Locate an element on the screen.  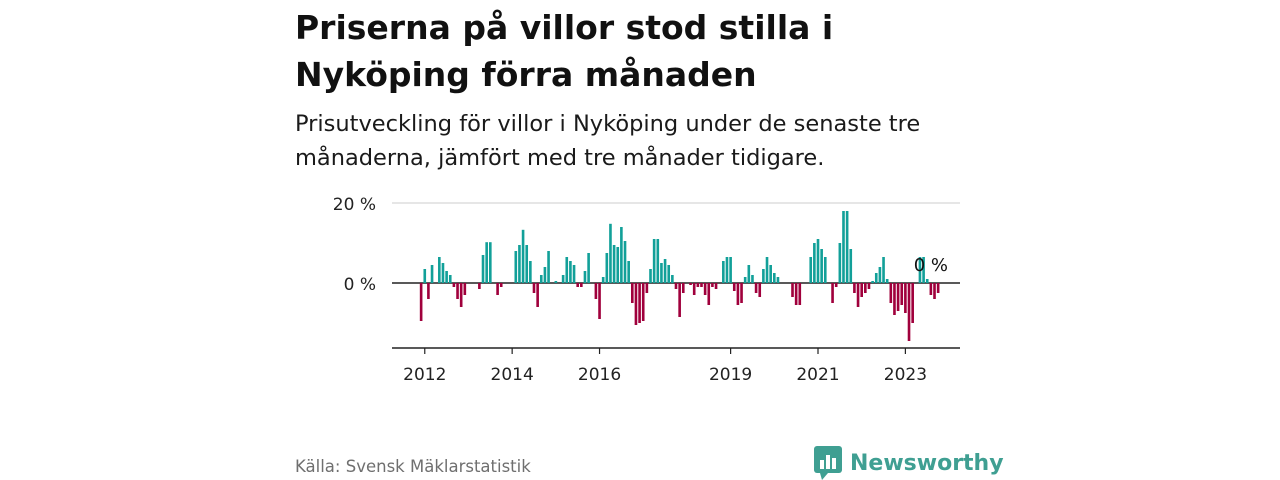
axes is located at coordinates (676, 350).